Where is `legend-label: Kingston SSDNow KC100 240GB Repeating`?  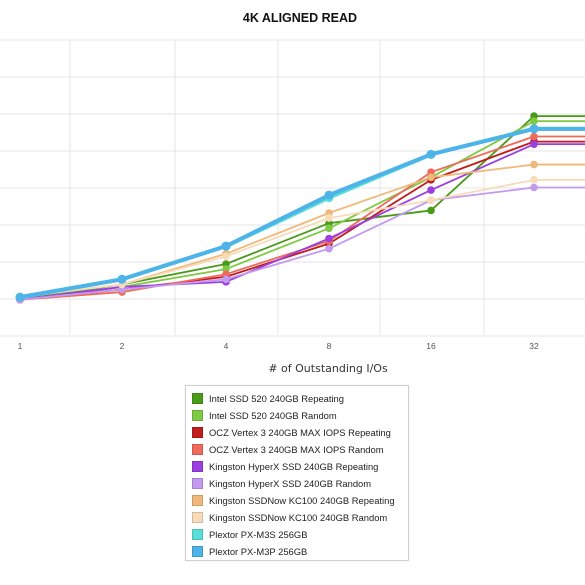 legend-label: Kingston SSDNow KC100 240GB Repeating is located at coordinates (302, 500).